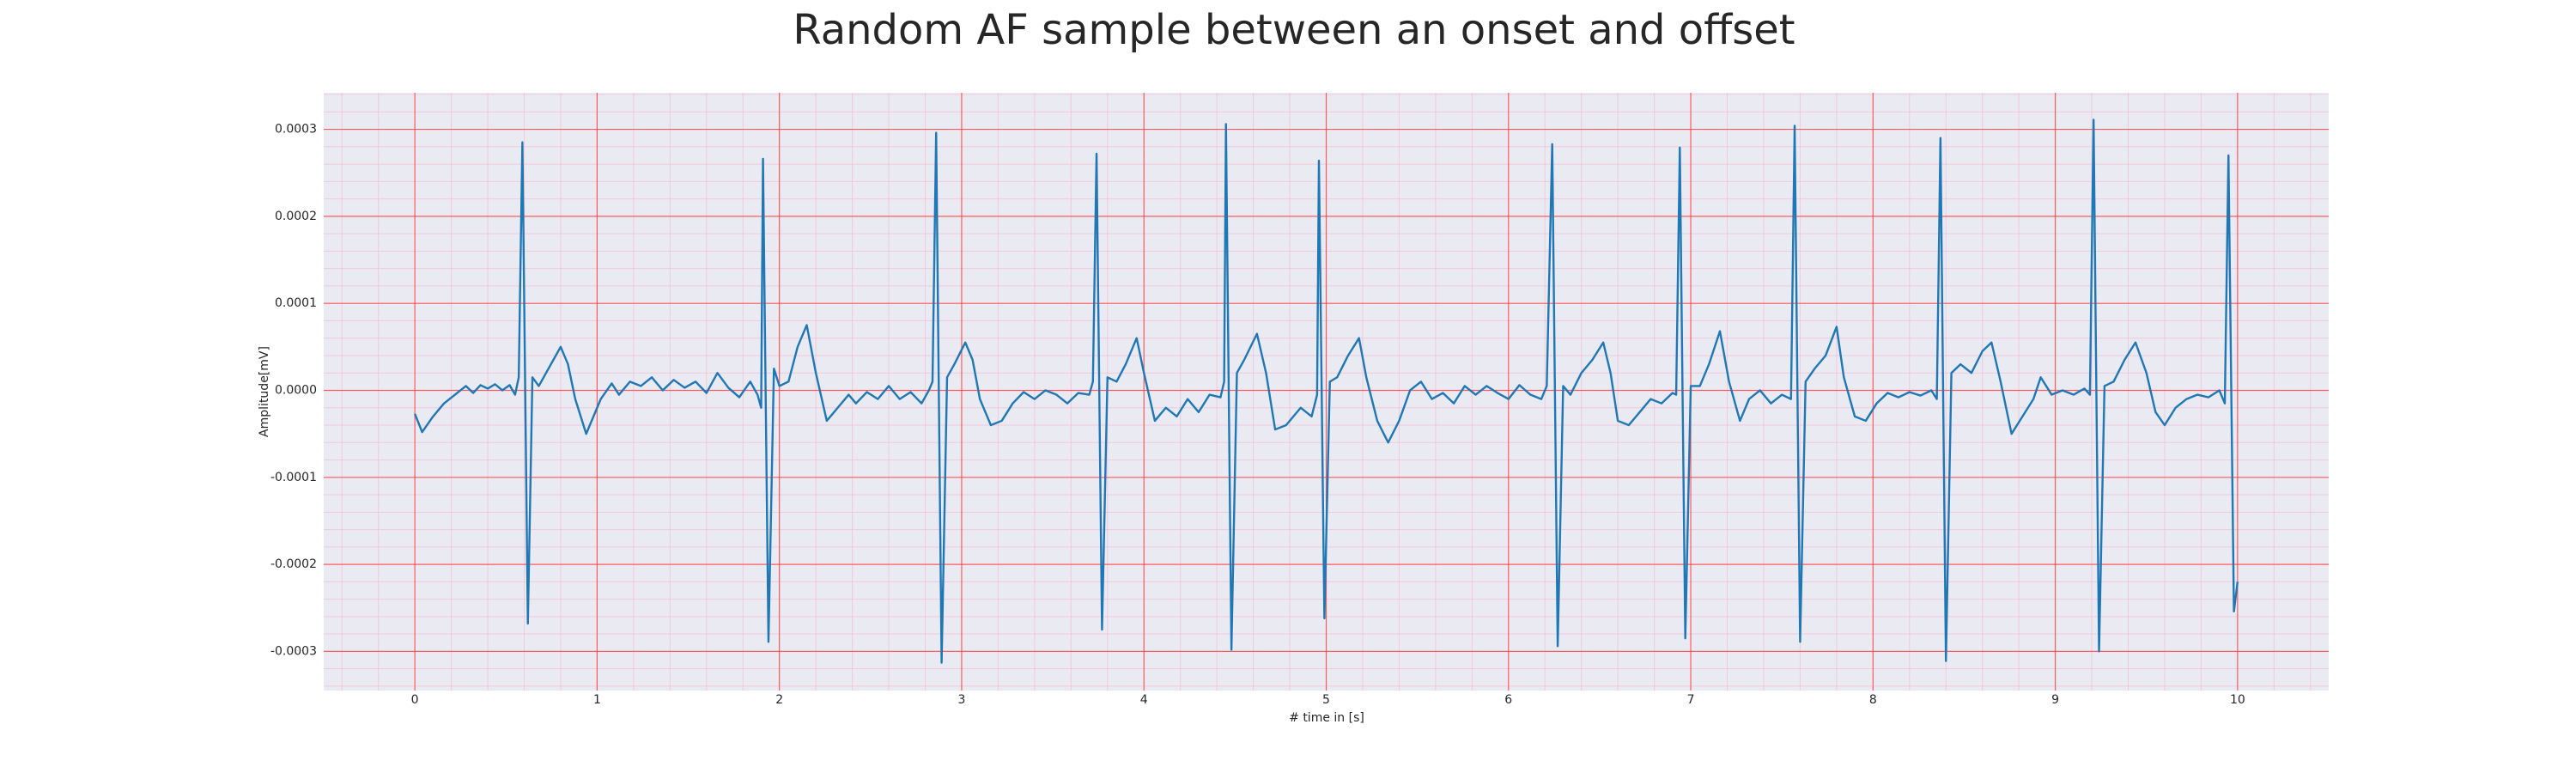 This screenshot has width=2576, height=773. Describe the element at coordinates (597, 700) in the screenshot. I see `x-tick-label: 1` at that location.